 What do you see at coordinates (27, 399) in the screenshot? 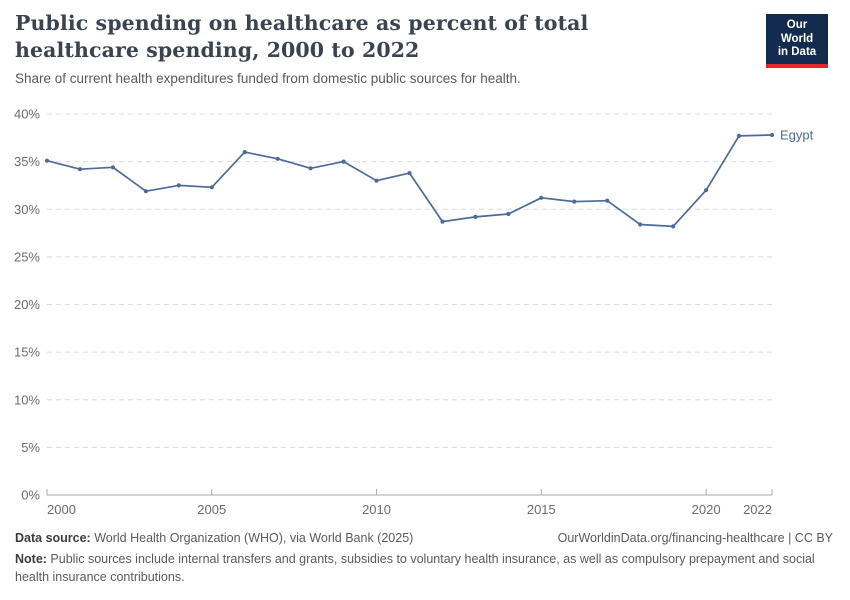
I see `y-tick-label: 10%` at bounding box center [27, 399].